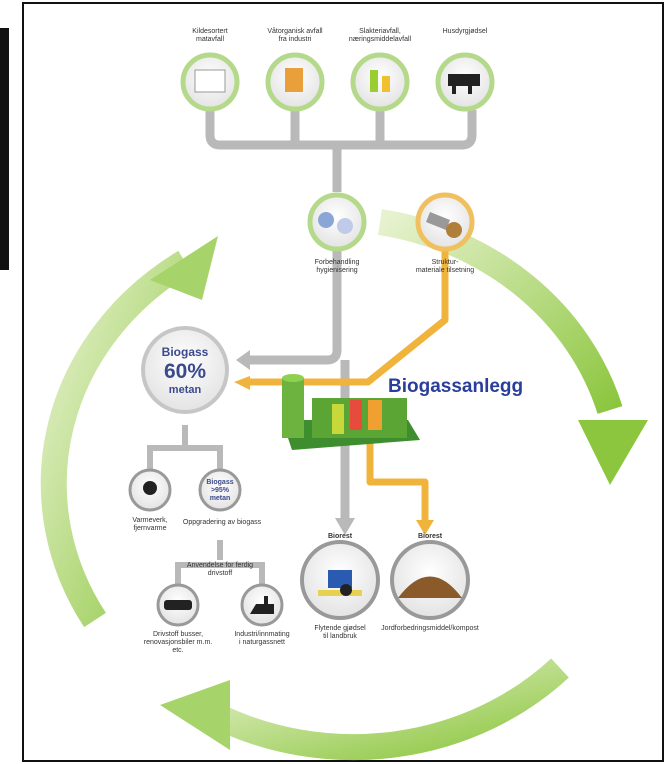  What do you see at coordinates (445, 270) in the screenshot?
I see `process-label: materiale tilsetning` at bounding box center [445, 270].